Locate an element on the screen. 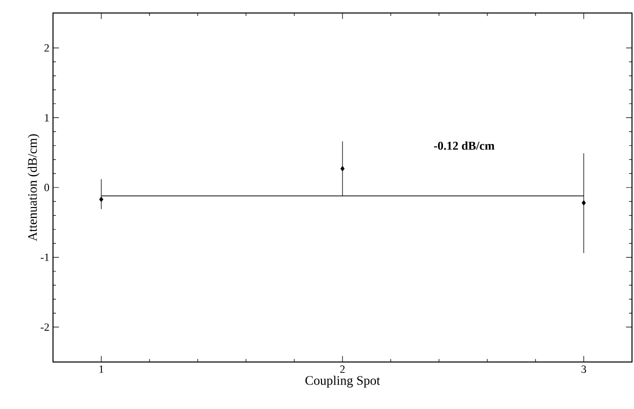 This screenshot has height=409, width=634. x-tick-label: 2 is located at coordinates (342, 369).